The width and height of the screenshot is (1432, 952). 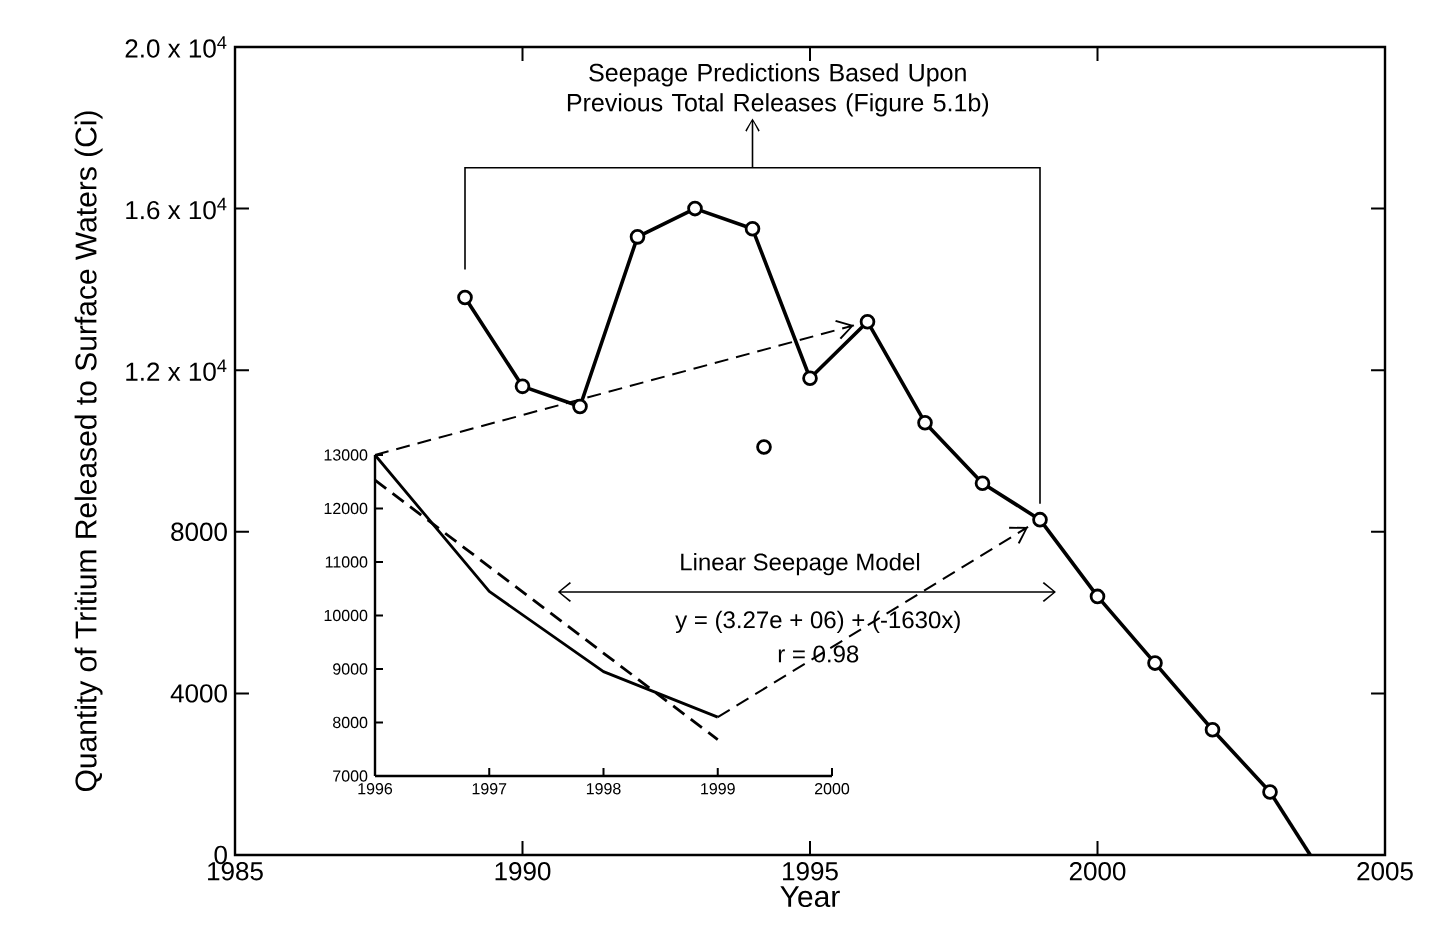 I want to click on annotation: r = 0.98, so click(x=818, y=654).